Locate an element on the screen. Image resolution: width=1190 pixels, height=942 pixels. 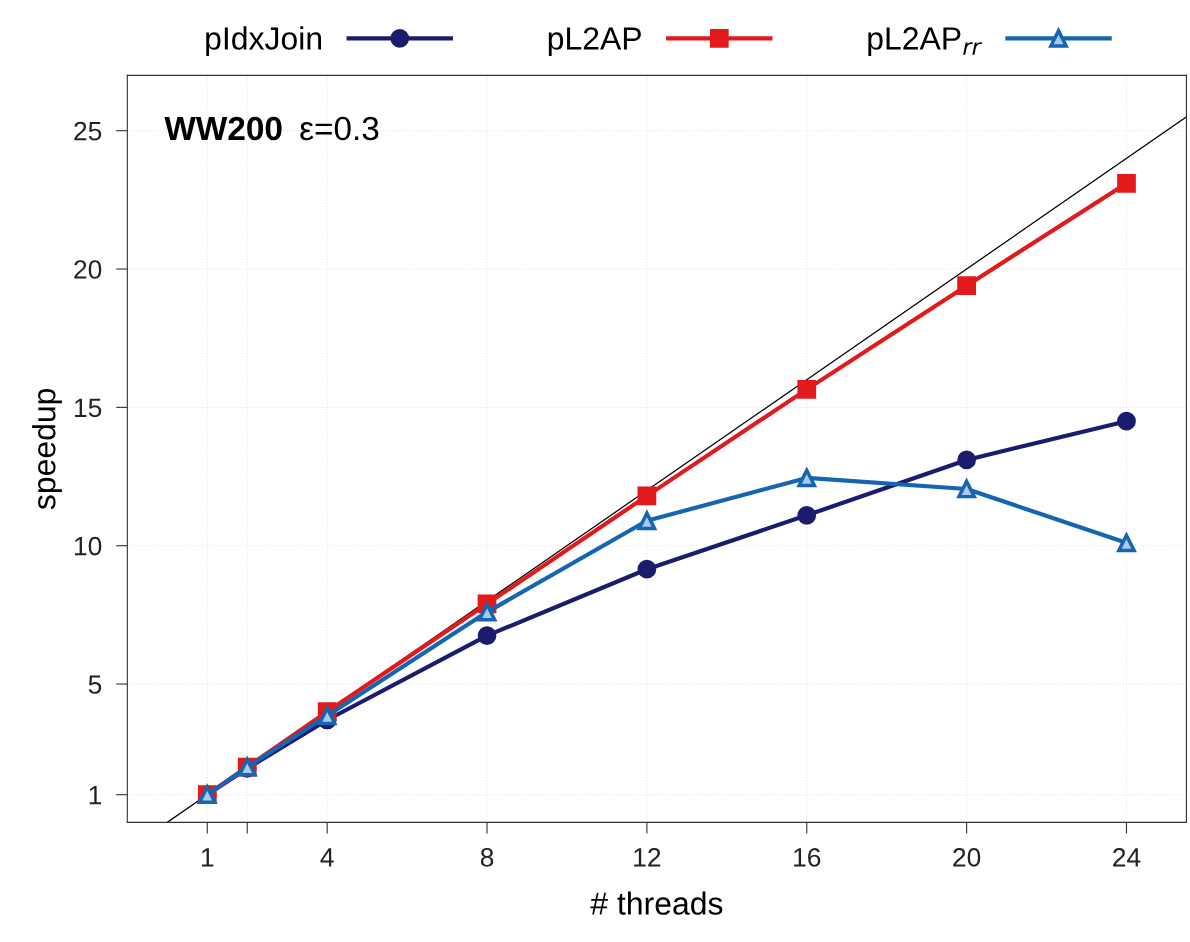
x-axis-title: # threads is located at coordinates (656, 903).